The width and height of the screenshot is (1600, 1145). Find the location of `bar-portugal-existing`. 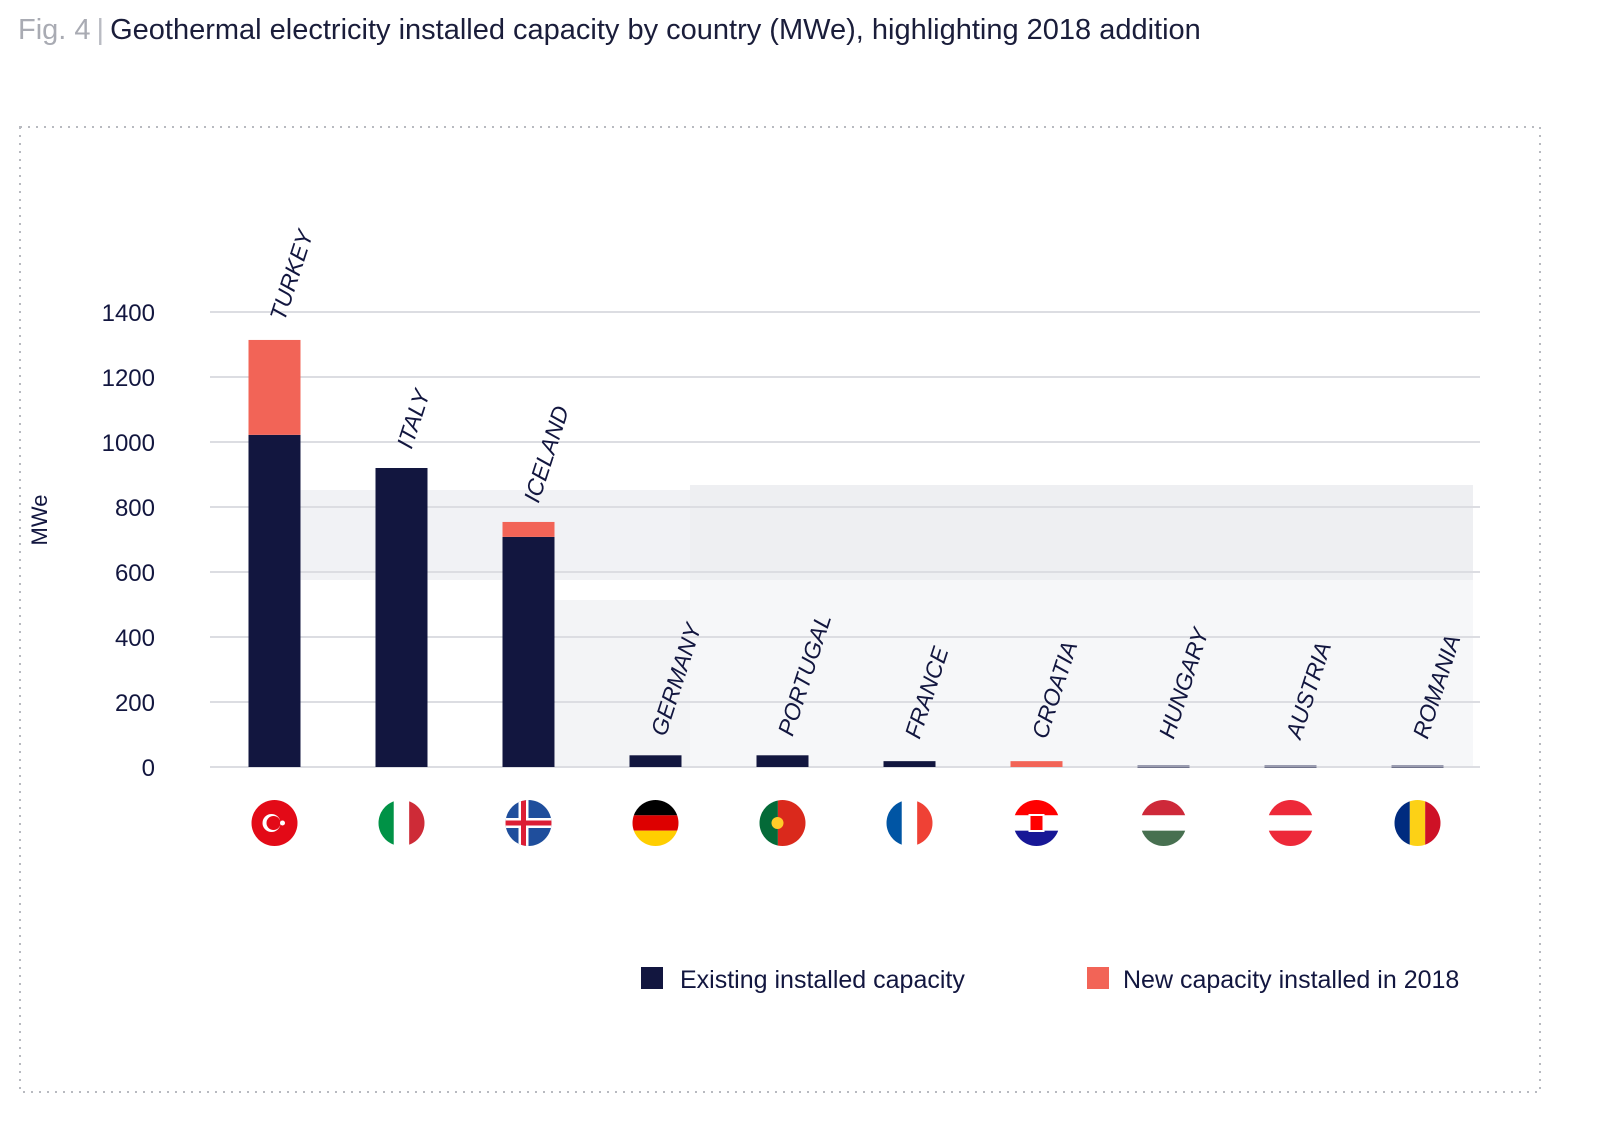

bar-portugal-existing is located at coordinates (782, 761).